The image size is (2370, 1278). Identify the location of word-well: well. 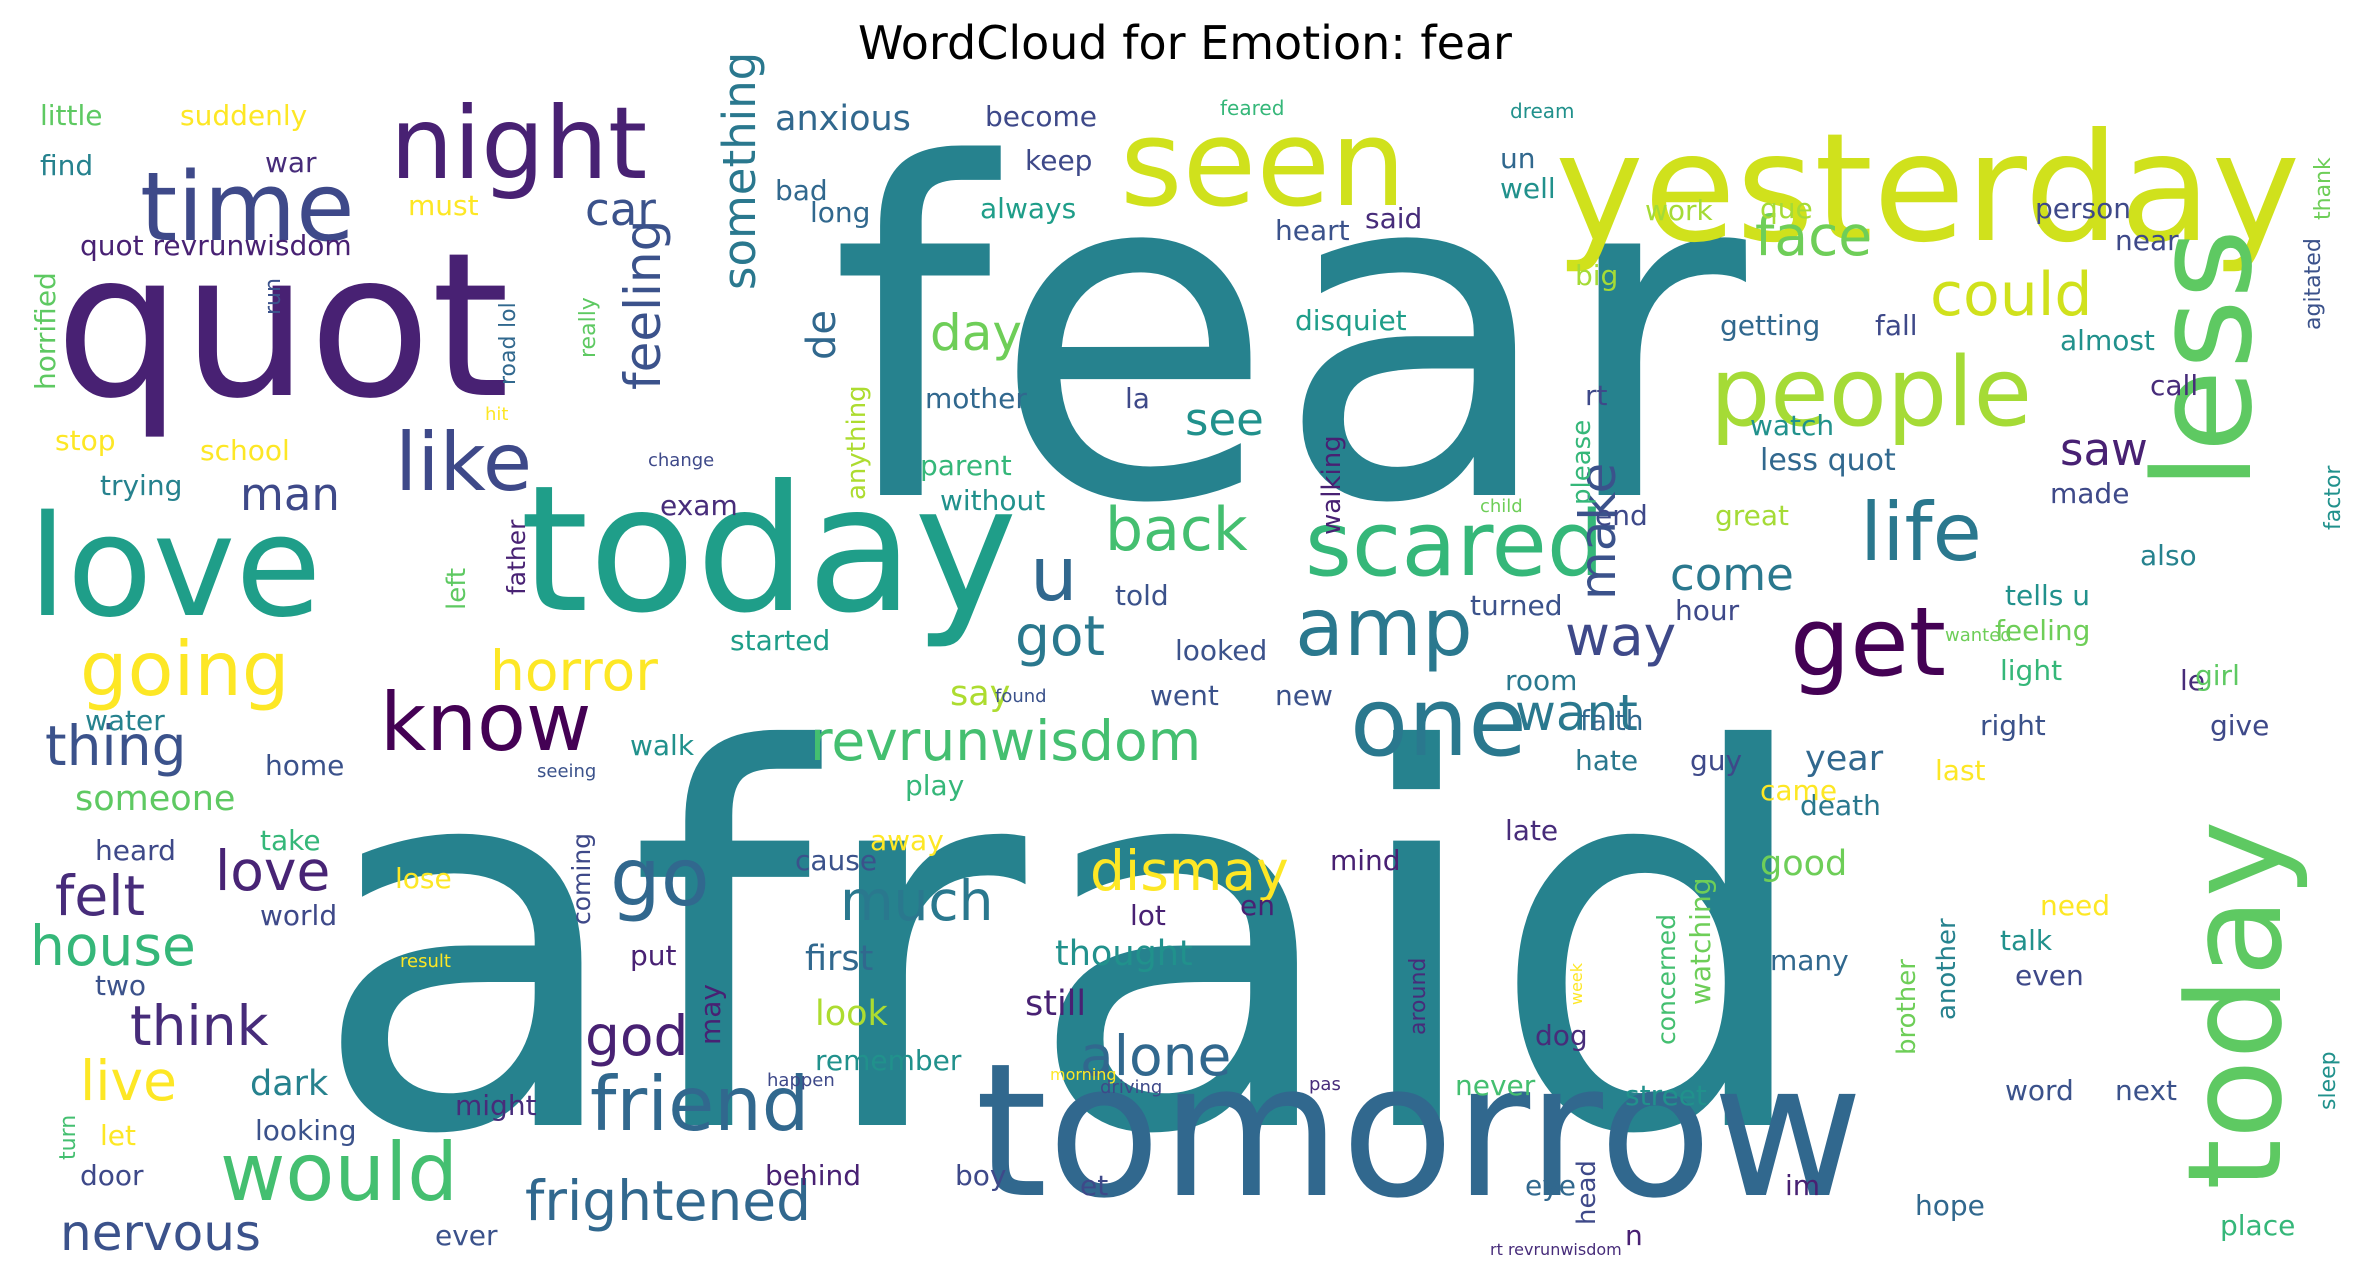
(1528, 188).